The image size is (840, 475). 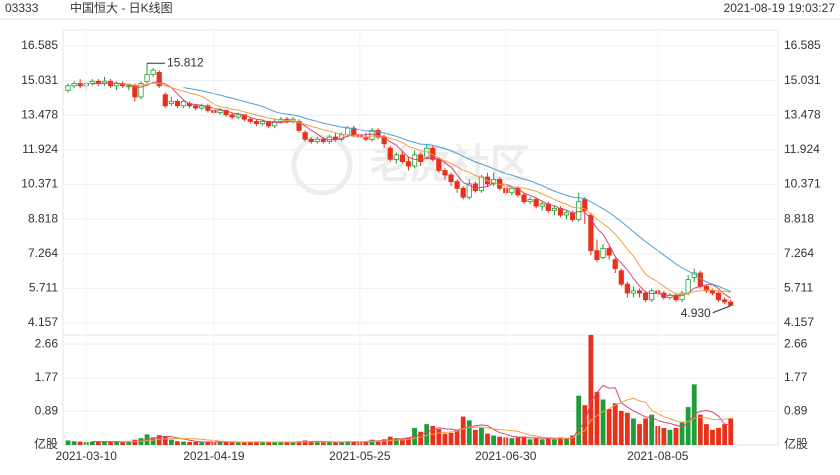 I want to click on y-tick-label-right: 13.478, so click(x=802, y=114).